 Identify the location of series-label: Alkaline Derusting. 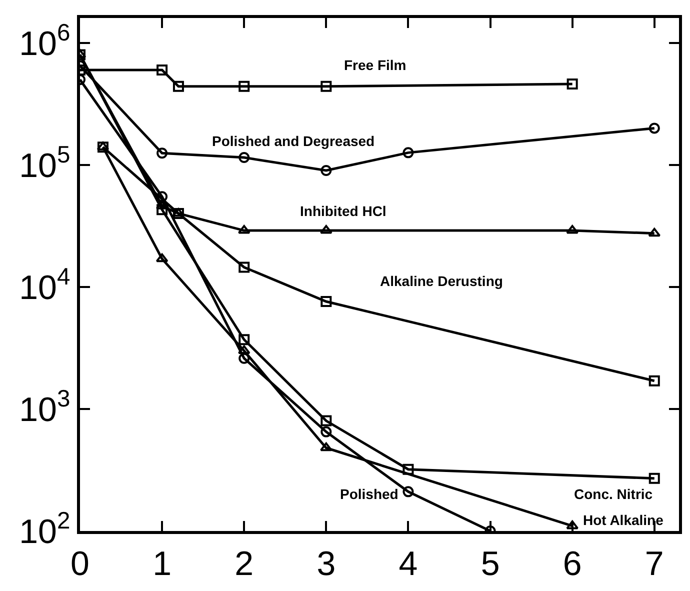
(441, 281).